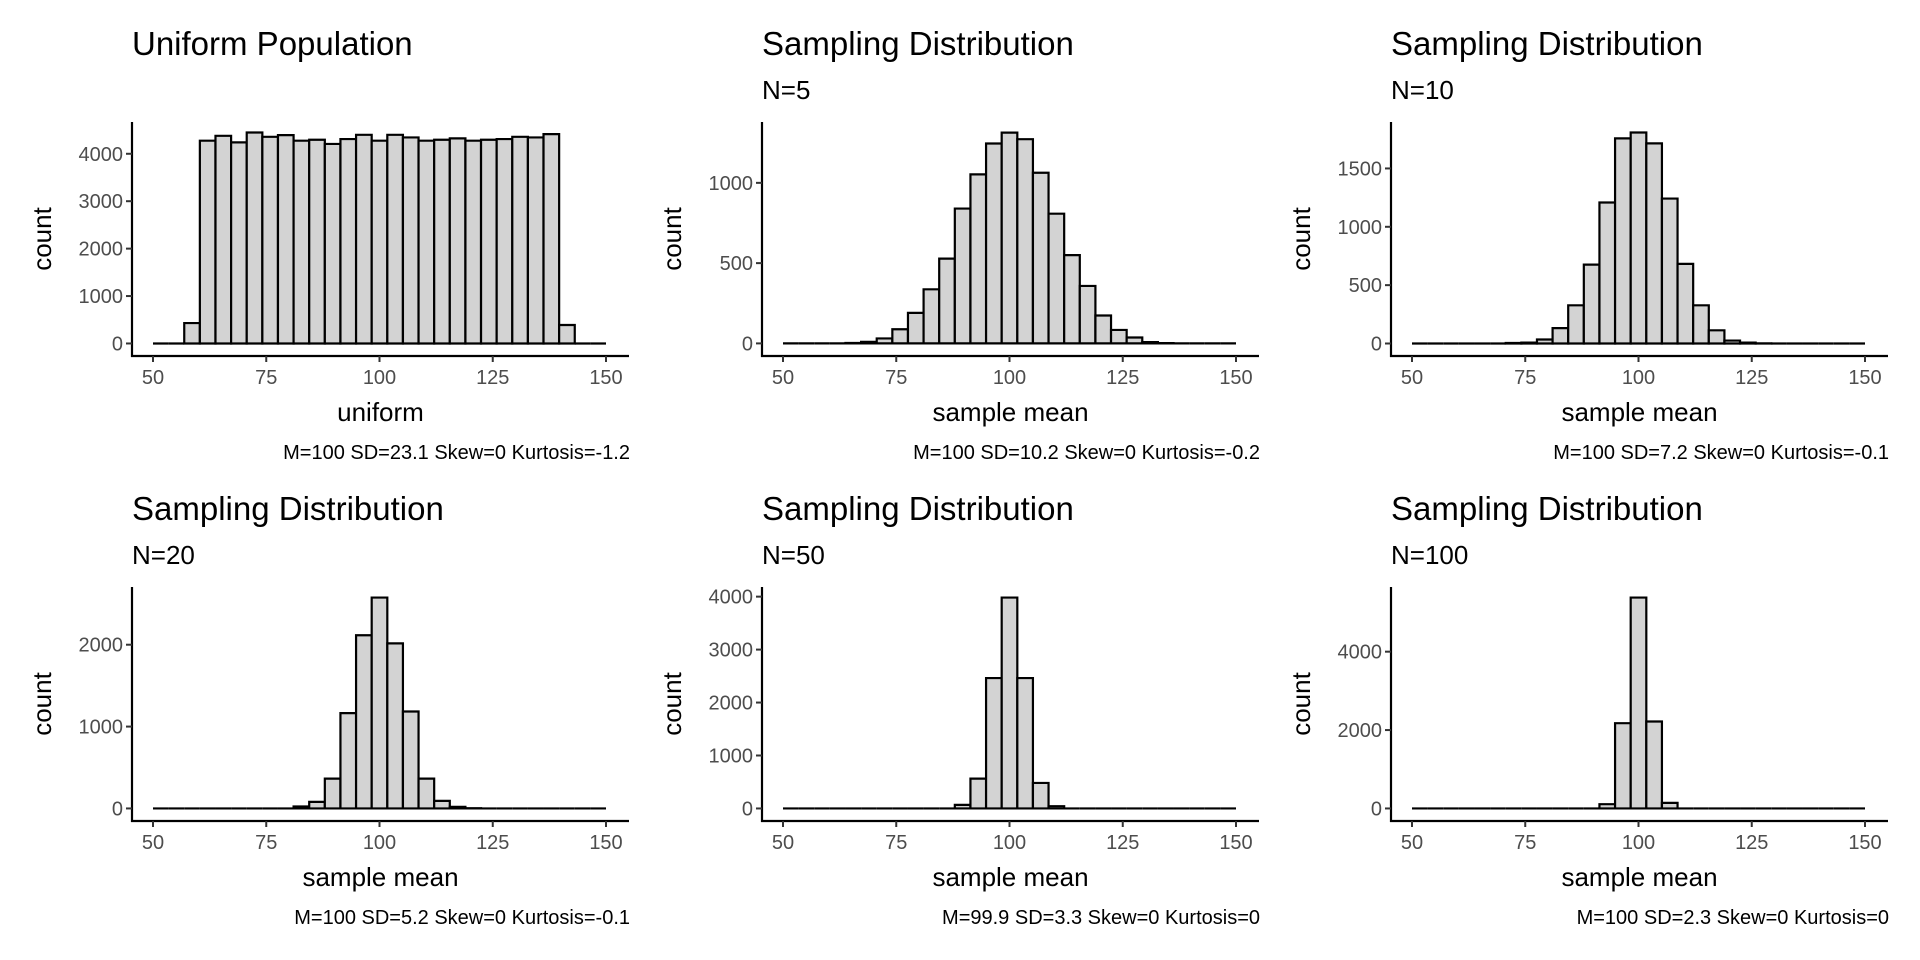 This screenshot has width=1920, height=960. I want to click on panel-subtitle: N=10, so click(1422, 90).